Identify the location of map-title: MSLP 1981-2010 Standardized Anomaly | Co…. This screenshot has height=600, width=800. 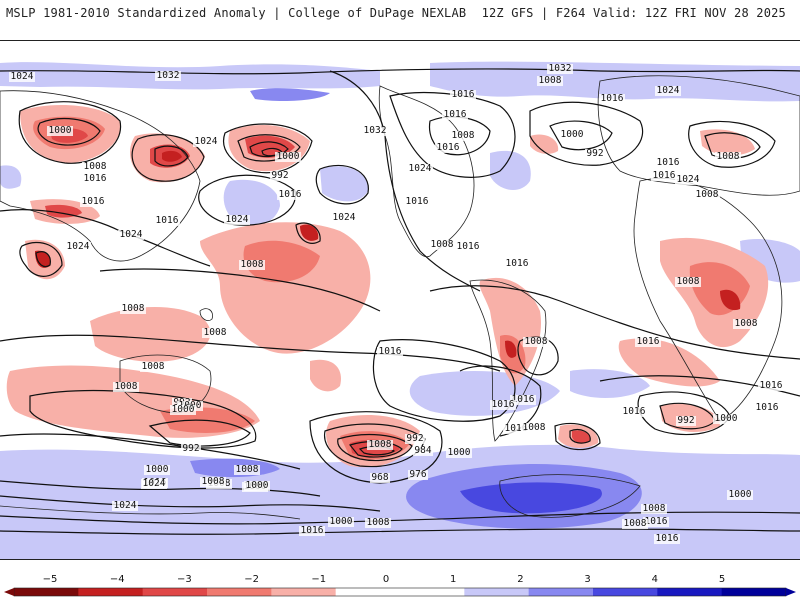
(236, 13).